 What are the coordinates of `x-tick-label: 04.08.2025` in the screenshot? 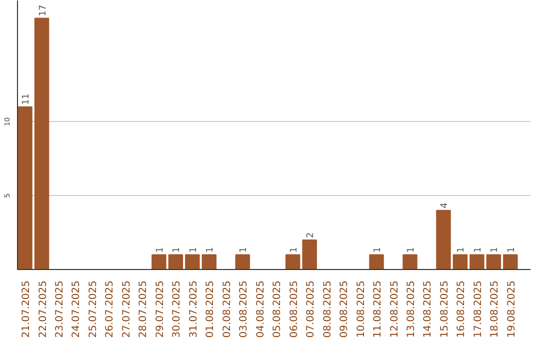 It's located at (260, 309).